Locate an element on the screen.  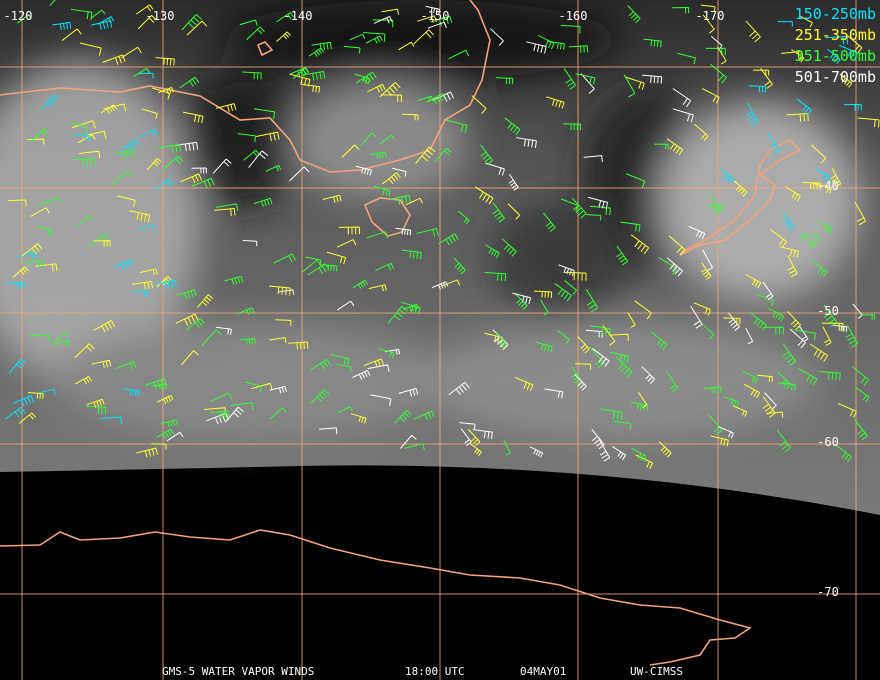
legend-entry: 251-350mb is located at coordinates (835, 35).